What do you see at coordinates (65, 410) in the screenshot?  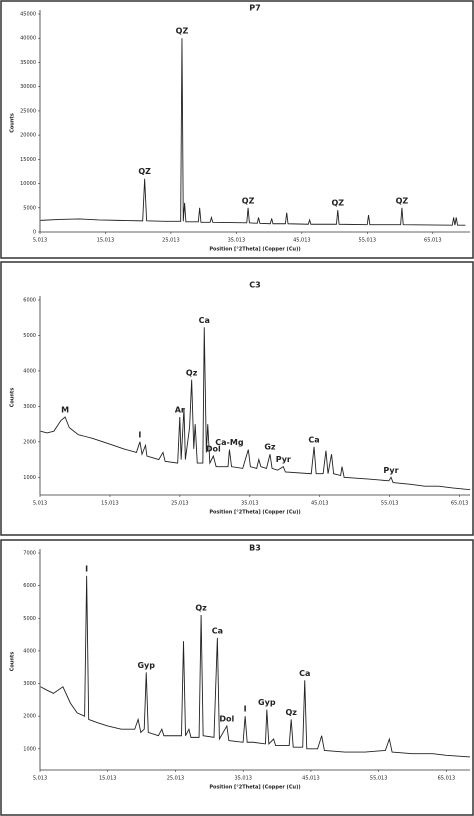 I see `peak-label: M` at bounding box center [65, 410].